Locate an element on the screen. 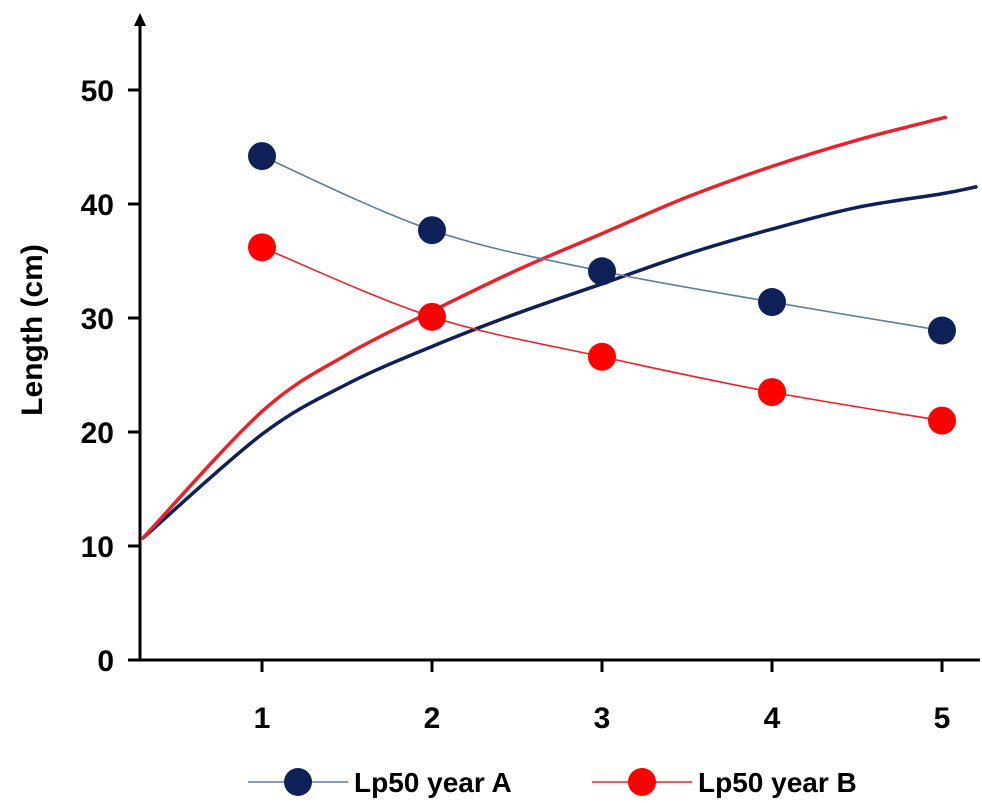 The width and height of the screenshot is (982, 803). legend-label: Lp50 year A is located at coordinates (433, 782).